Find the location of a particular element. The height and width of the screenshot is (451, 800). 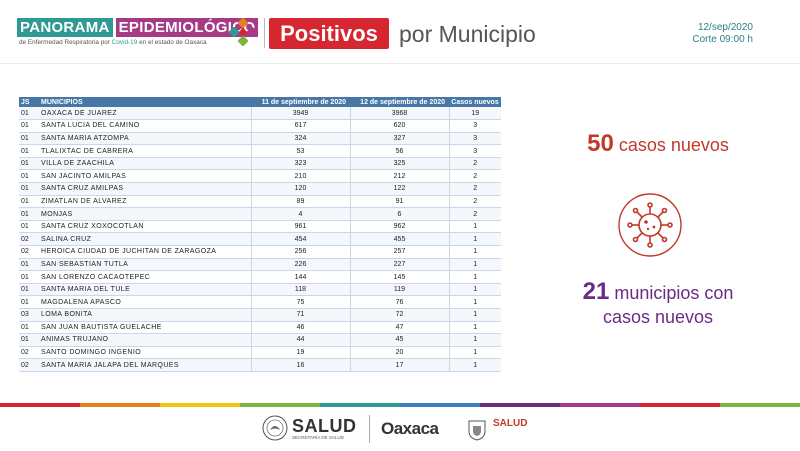

cell-municipio: MONJAS is located at coordinates (145, 214).